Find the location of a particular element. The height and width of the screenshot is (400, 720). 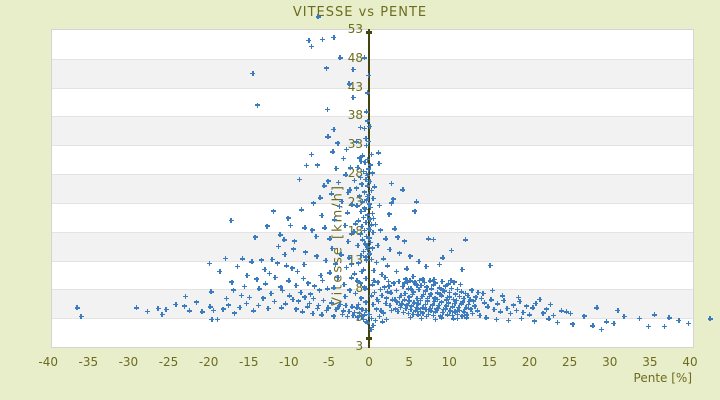

x-tick-label: -20 is located at coordinates (208, 362).